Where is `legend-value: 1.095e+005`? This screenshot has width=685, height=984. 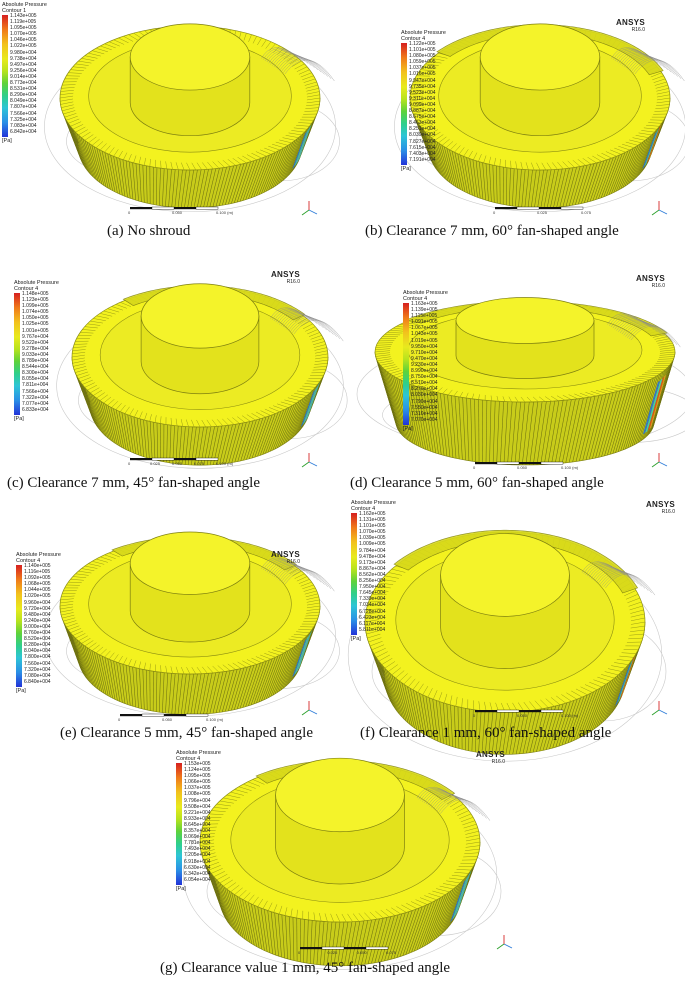
legend-value: 1.095e+005 is located at coordinates (23, 28).